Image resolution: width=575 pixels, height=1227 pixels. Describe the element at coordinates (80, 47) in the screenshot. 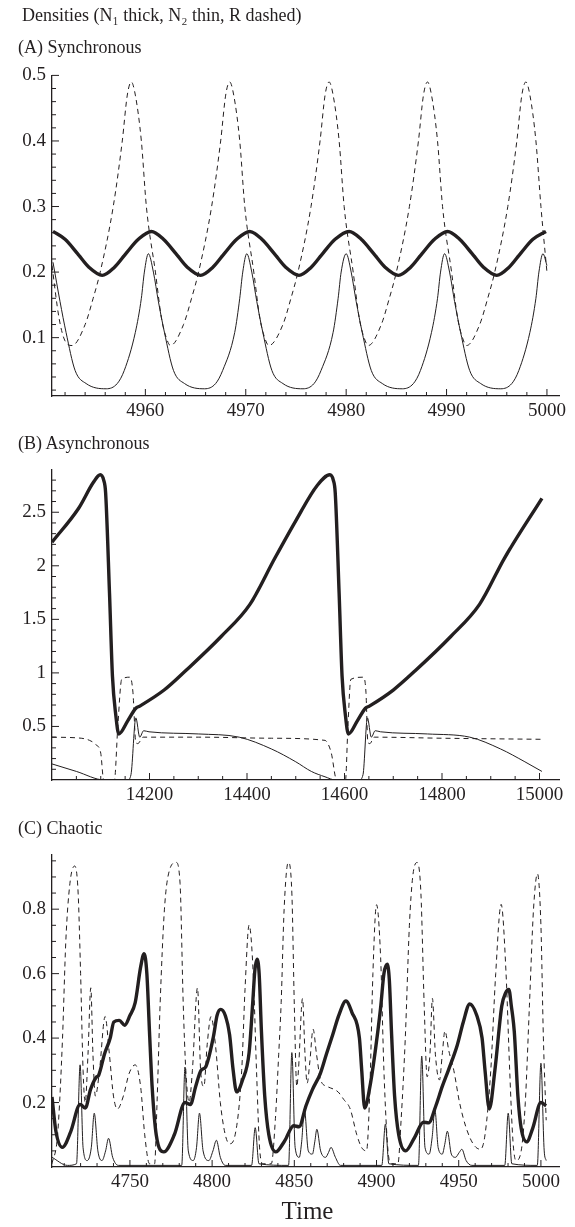

I see `chart-title: (A) Synchronous` at that location.